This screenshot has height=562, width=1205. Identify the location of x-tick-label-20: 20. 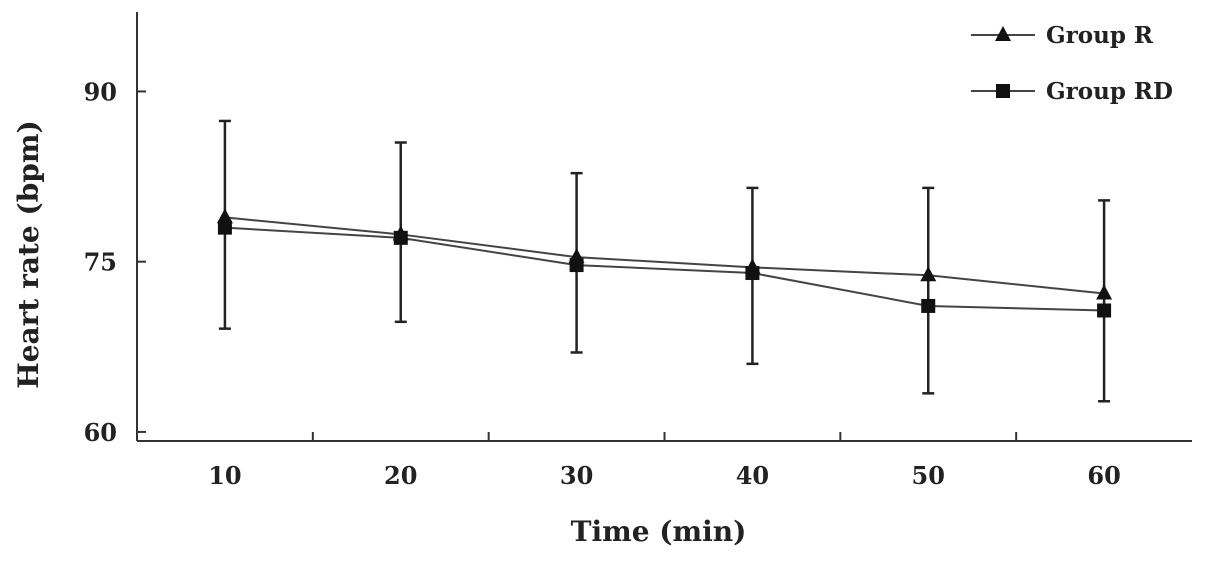
(400, 475).